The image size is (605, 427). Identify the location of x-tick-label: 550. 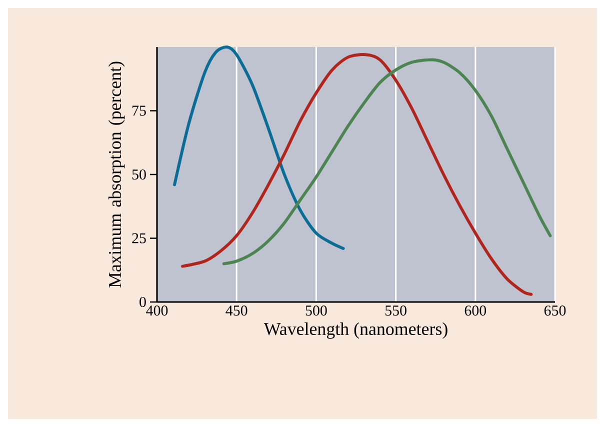
(395, 311).